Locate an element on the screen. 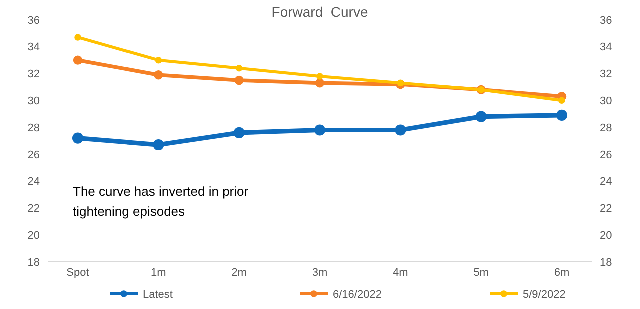 The height and width of the screenshot is (309, 640). y2-tick-label: 28 is located at coordinates (606, 128).